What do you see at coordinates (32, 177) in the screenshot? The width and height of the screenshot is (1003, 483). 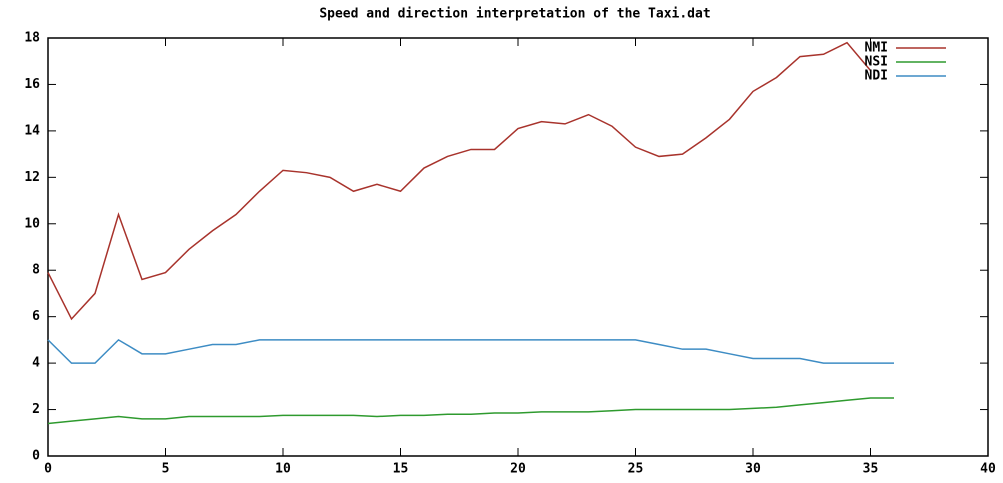 I see `y-tick-label: 12` at bounding box center [32, 177].